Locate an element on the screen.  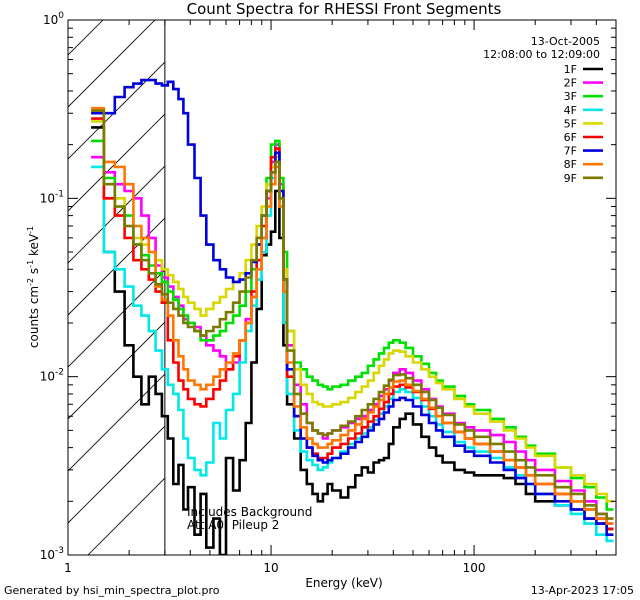
x-axis-label: Energy (keV) is located at coordinates (343, 583).